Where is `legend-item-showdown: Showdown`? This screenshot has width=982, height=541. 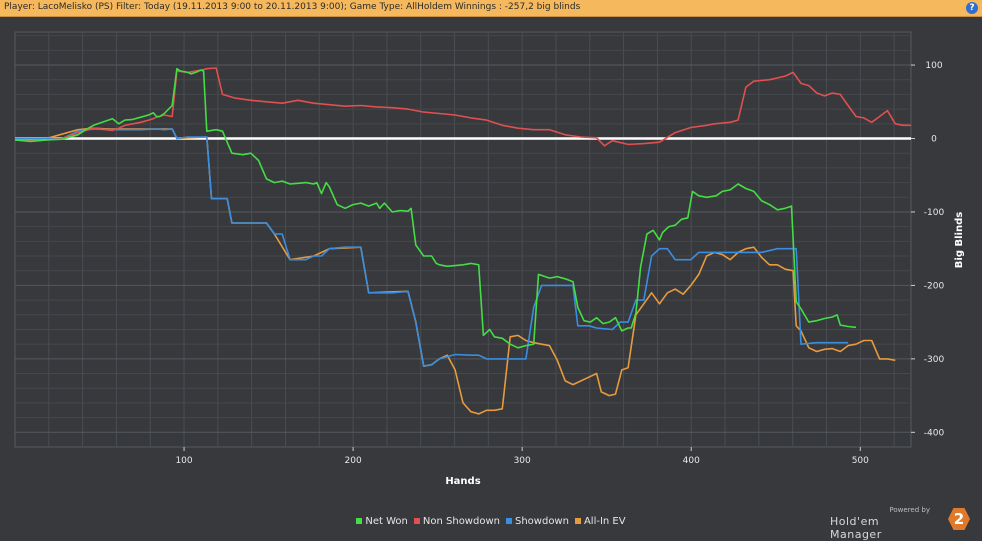
legend-item-showdown: Showdown is located at coordinates (537, 521).